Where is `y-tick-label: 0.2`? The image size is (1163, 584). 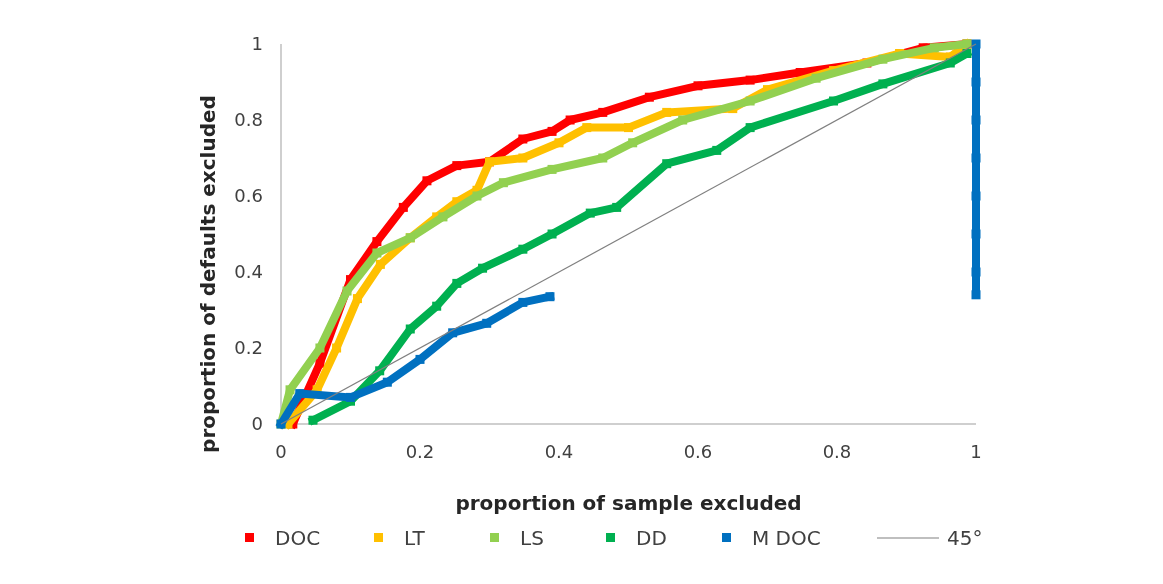 y-tick-label: 0.2 is located at coordinates (248, 347).